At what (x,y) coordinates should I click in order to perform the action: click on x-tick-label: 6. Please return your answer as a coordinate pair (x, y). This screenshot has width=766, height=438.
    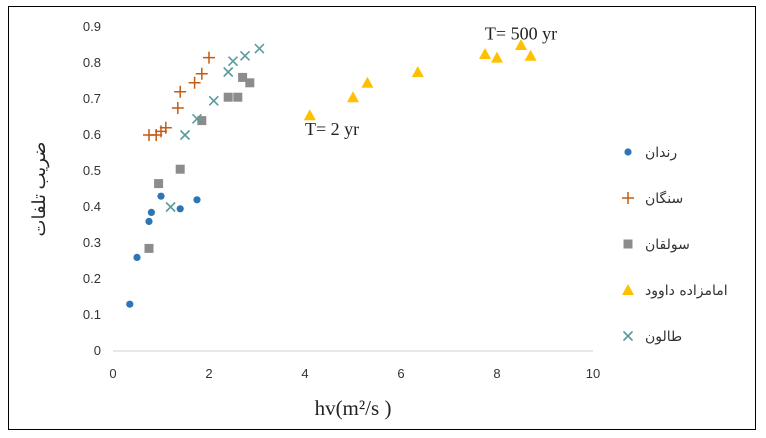
    Looking at the image, I should click on (400, 373).